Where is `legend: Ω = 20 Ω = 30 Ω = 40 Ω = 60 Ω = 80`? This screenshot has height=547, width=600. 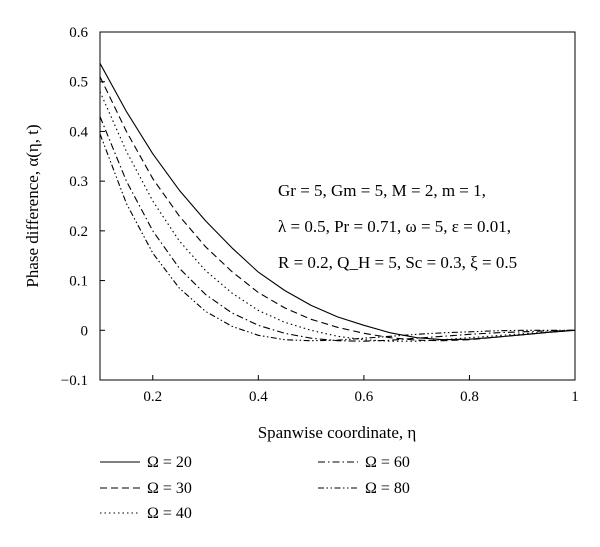
legend: Ω = 20 Ω = 30 Ω = 40 Ω = 60 Ω = 80 is located at coordinates (255, 488).